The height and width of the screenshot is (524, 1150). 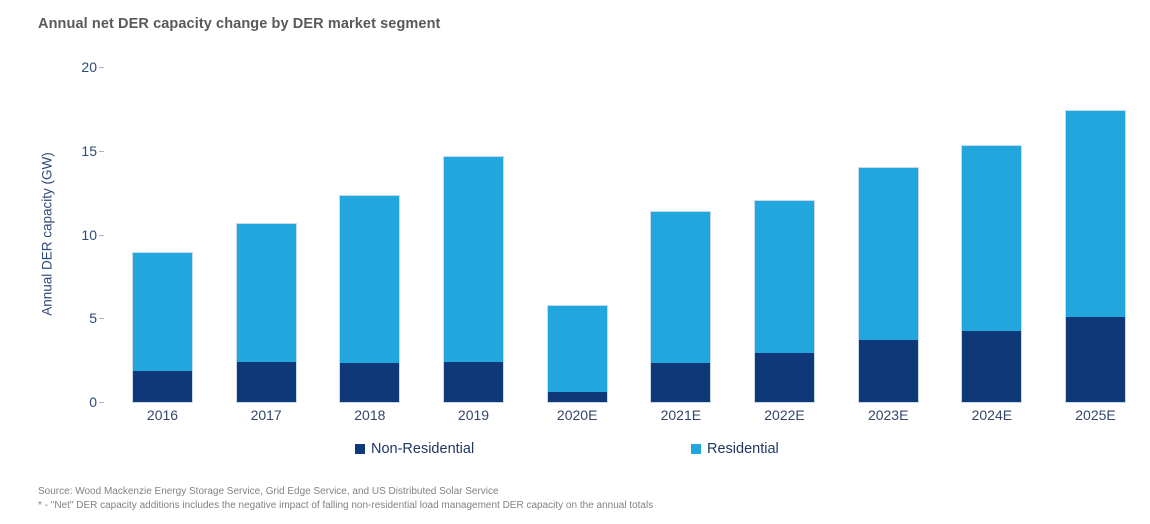 What do you see at coordinates (784, 415) in the screenshot?
I see `x-axis-label: 2022E` at bounding box center [784, 415].